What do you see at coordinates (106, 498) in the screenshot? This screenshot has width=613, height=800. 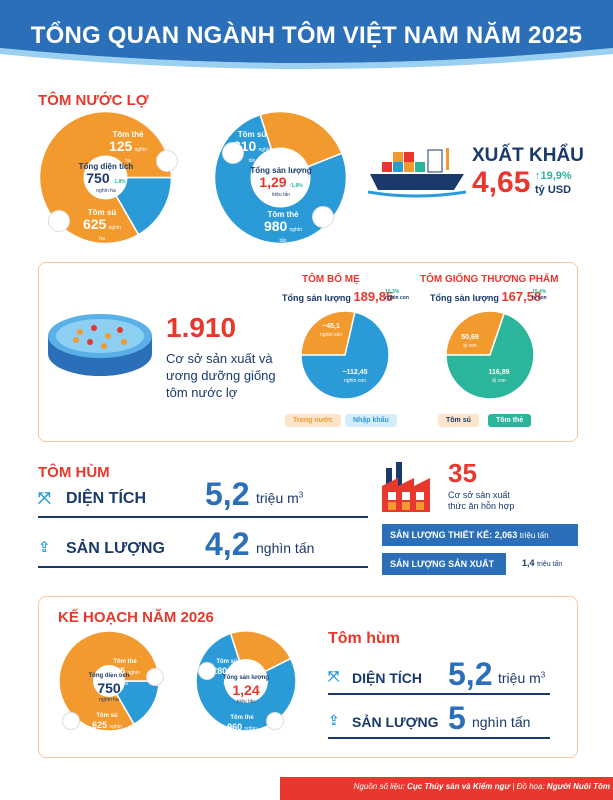 I see `lobster-area-label: DIỆN TÍCH` at bounding box center [106, 498].